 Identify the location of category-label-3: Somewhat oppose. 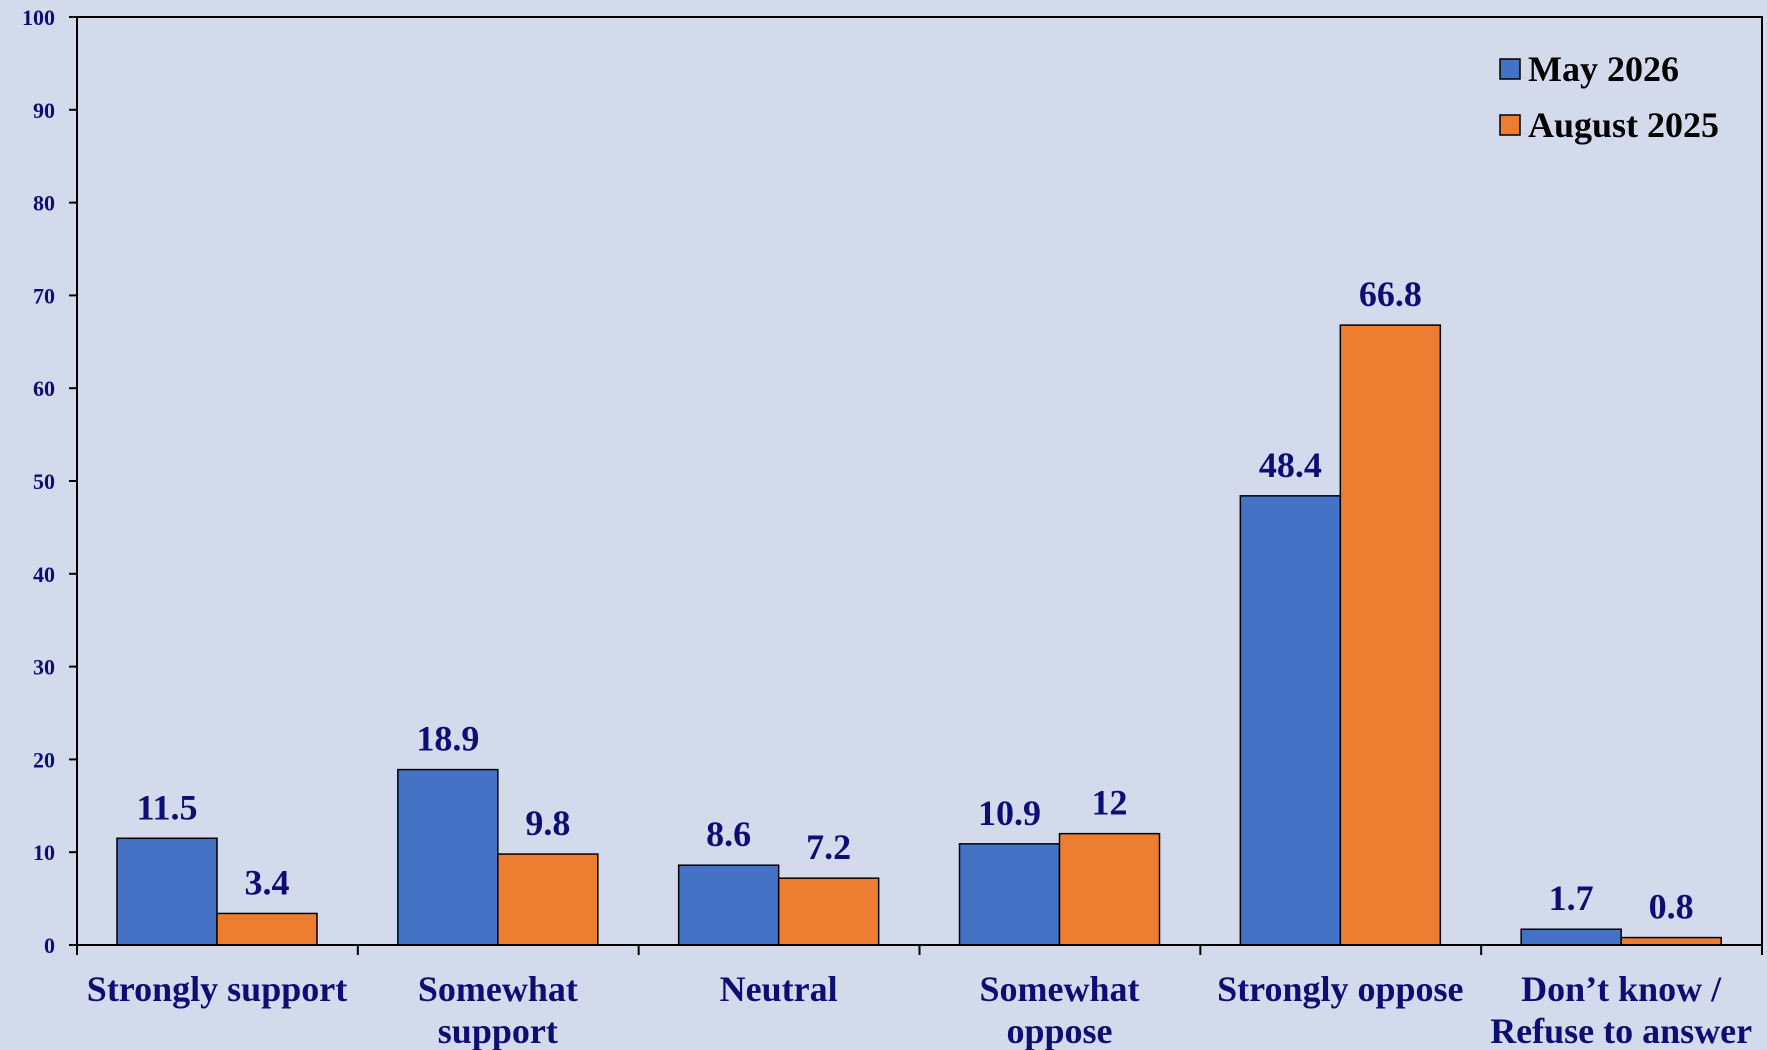
(1060, 1009).